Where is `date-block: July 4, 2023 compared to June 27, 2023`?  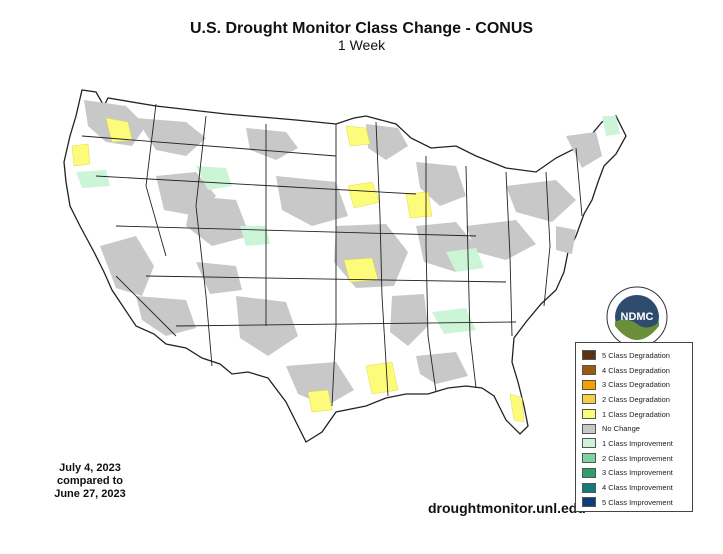
date-block: July 4, 2023 compared to June 27, 2023 is located at coordinates (90, 481).